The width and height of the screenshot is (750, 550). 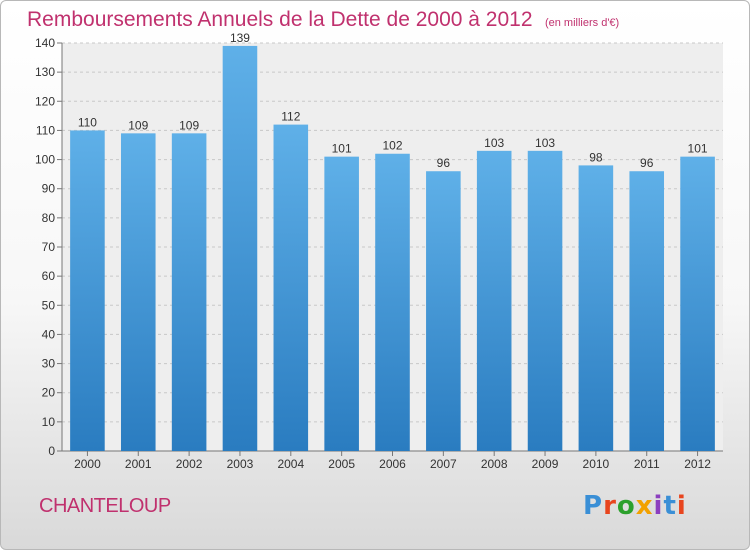 What do you see at coordinates (545, 464) in the screenshot?
I see `x-tick-label: 2009` at bounding box center [545, 464].